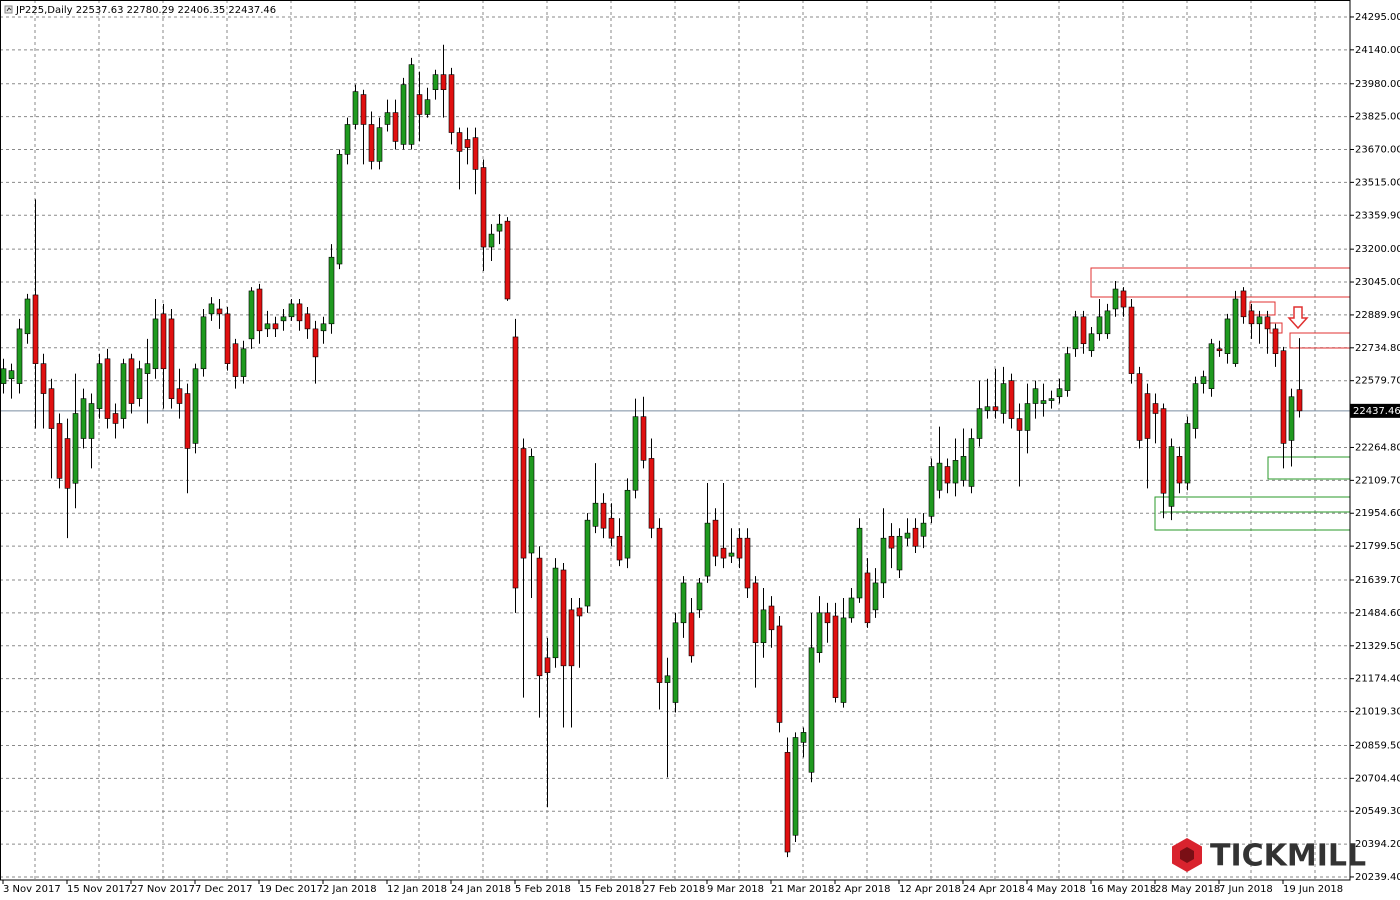 The width and height of the screenshot is (1400, 900). I want to click on current-price-box, so click(1375, 410).